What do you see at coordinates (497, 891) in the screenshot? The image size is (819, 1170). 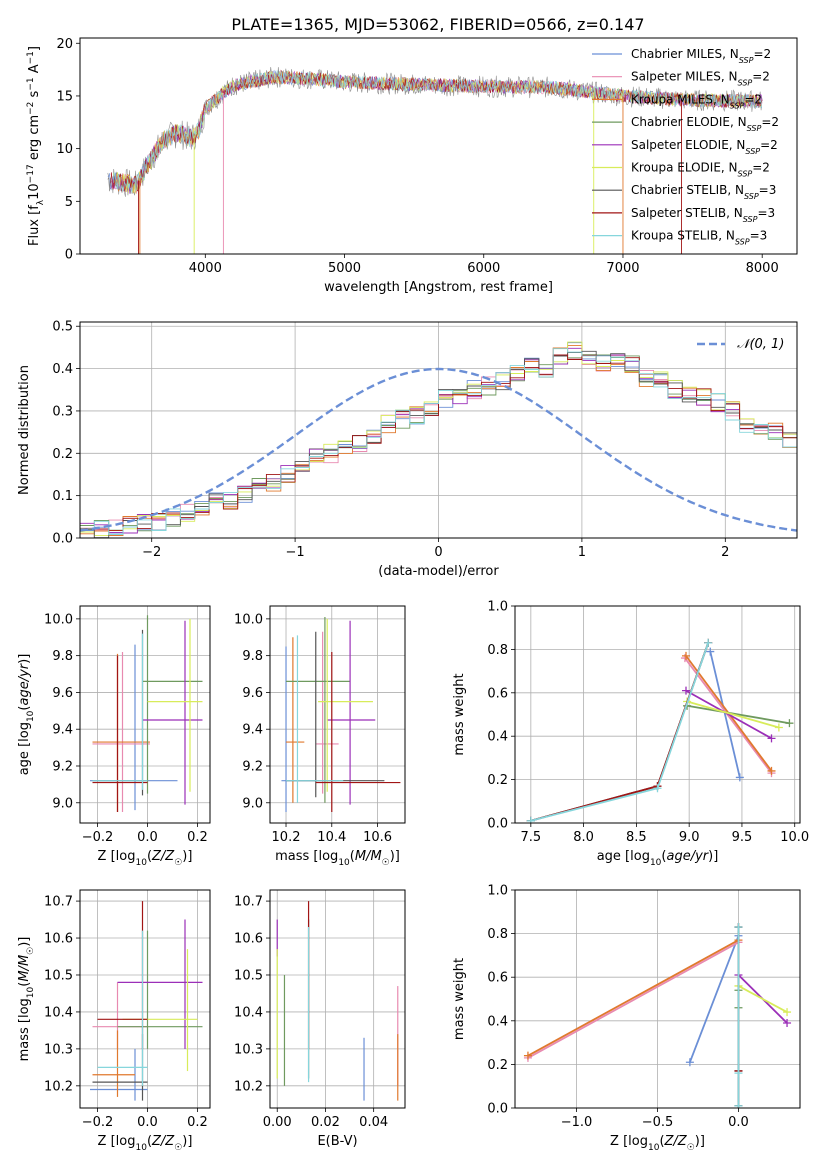 I see `y-tick-label: 1.0` at bounding box center [497, 891].